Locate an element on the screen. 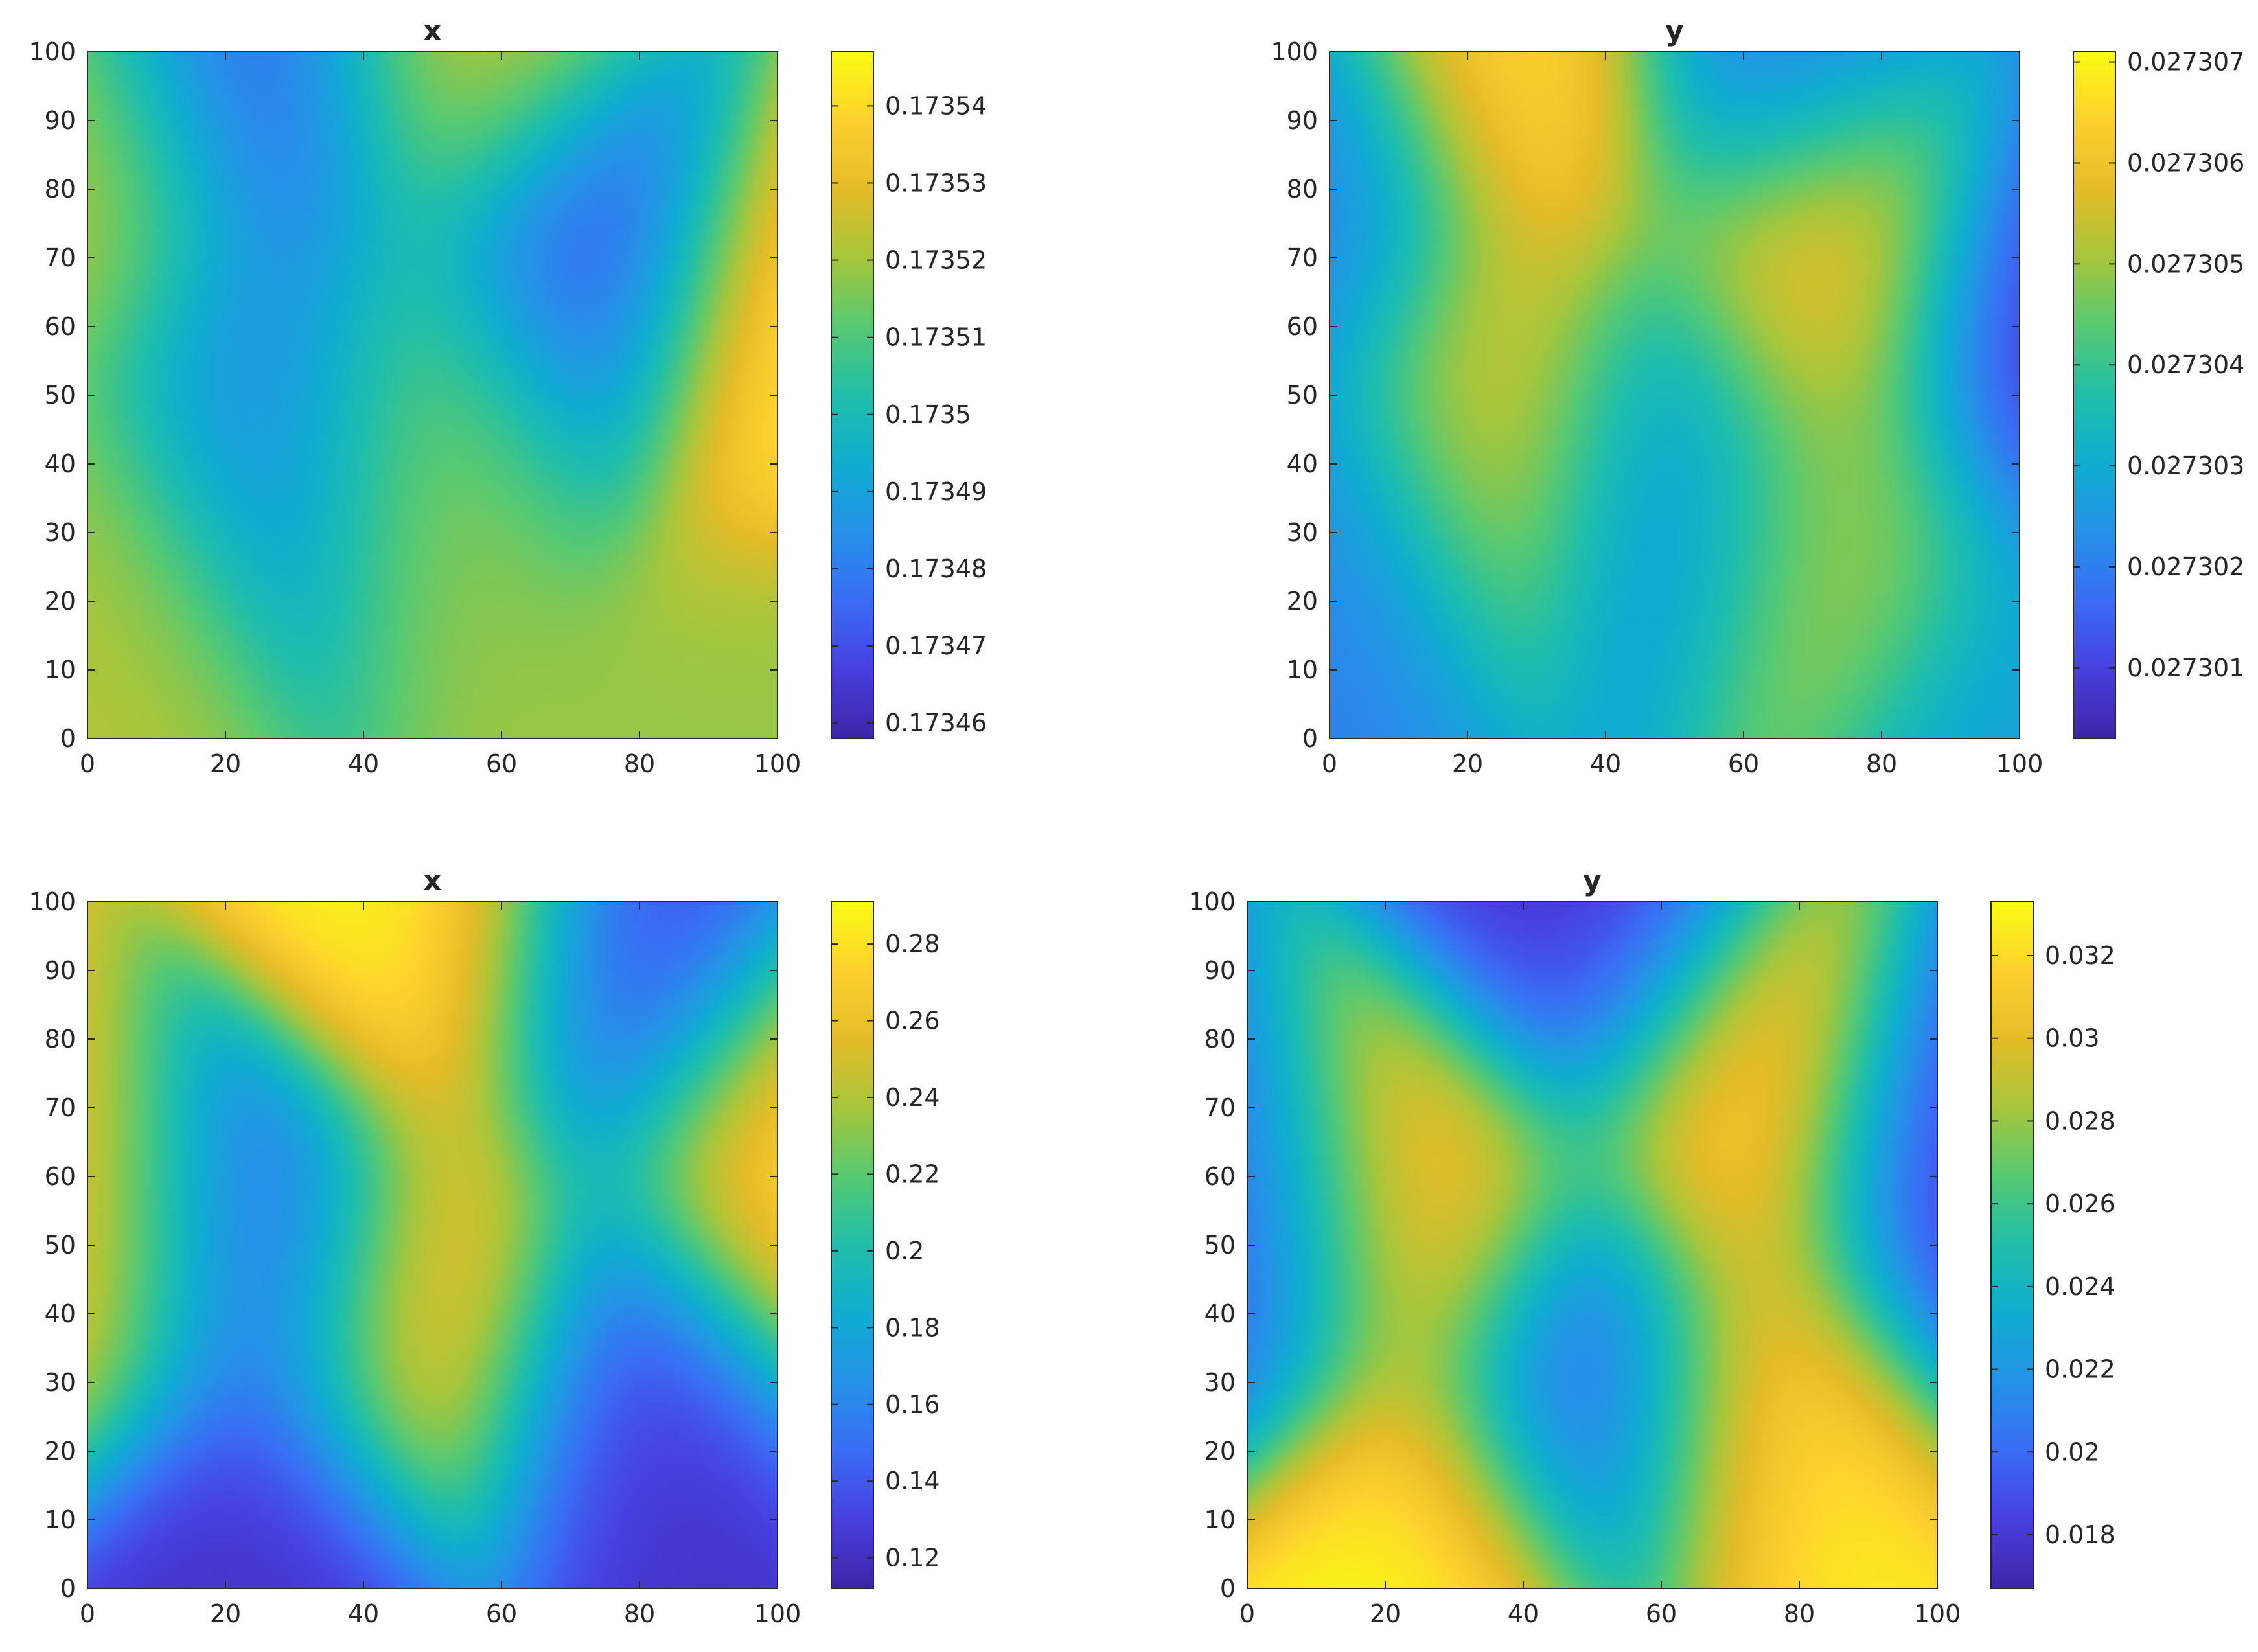 Image resolution: width=2258 pixels, height=1652 pixels. colorbar-tick-label: 0.12 is located at coordinates (912, 1558).